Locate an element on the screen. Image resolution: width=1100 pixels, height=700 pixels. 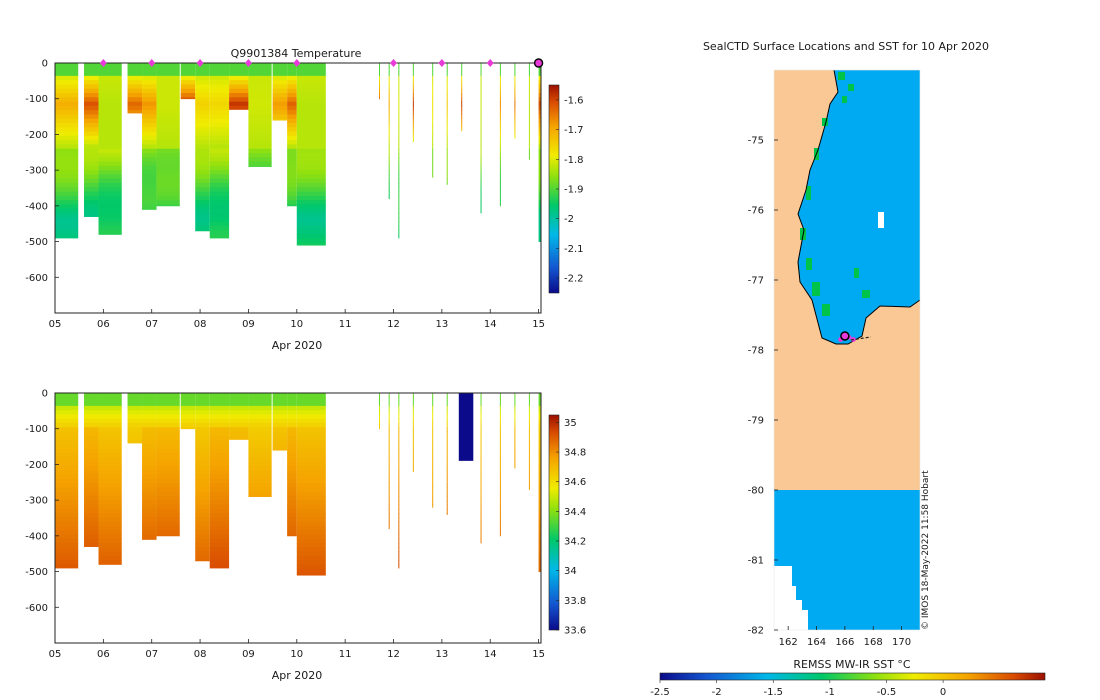
map-colorbar-label: REMSS MW-IR SST °C is located at coordinates (852, 664).